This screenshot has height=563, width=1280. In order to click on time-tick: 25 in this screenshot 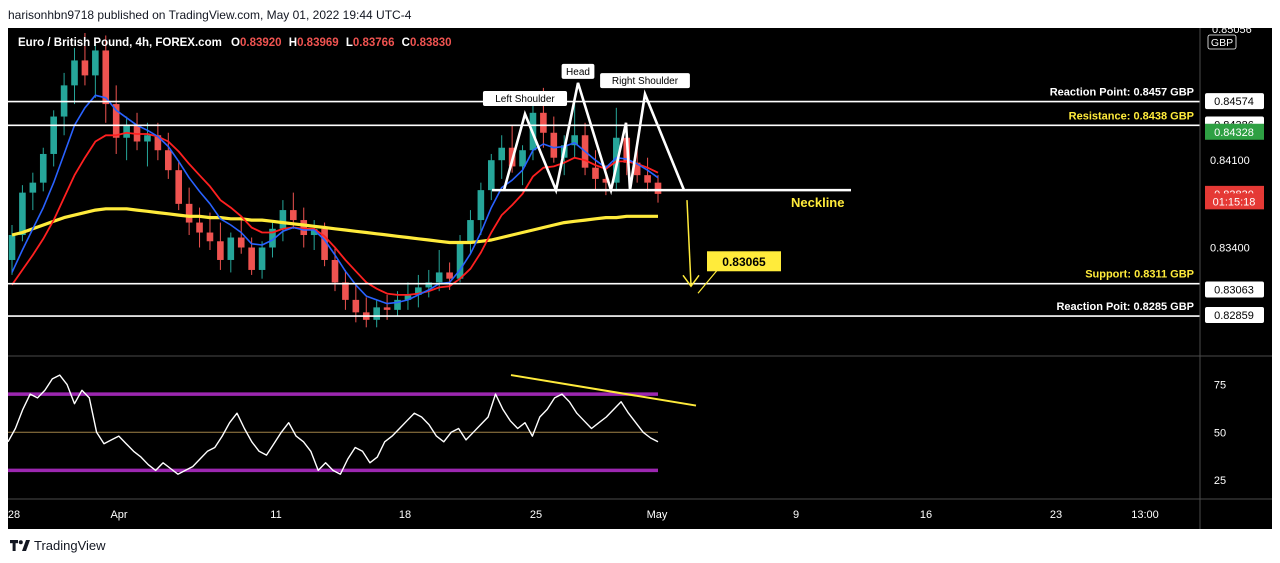, I will do `click(536, 515)`.